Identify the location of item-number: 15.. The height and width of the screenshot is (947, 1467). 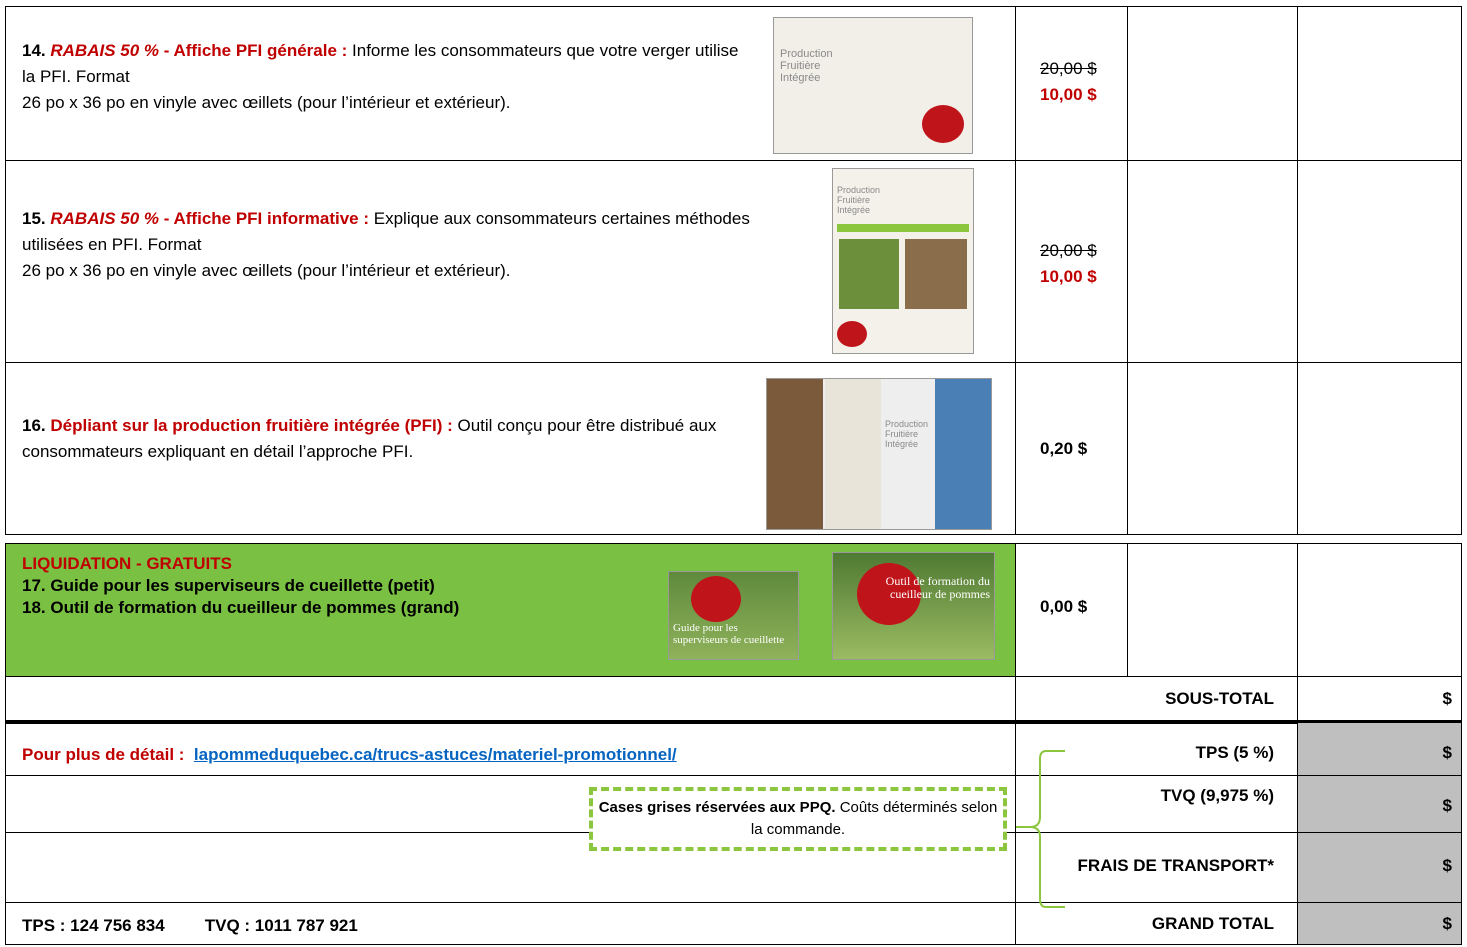
(34, 218).